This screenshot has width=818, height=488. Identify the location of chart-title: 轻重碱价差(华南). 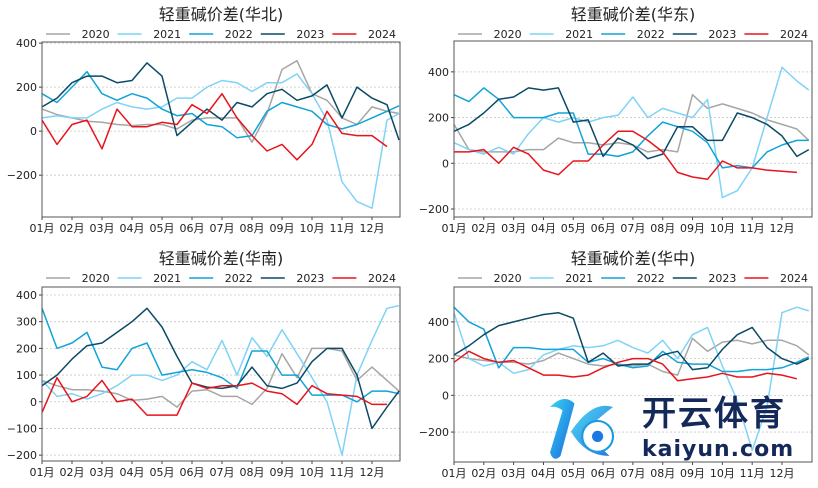
(221, 258).